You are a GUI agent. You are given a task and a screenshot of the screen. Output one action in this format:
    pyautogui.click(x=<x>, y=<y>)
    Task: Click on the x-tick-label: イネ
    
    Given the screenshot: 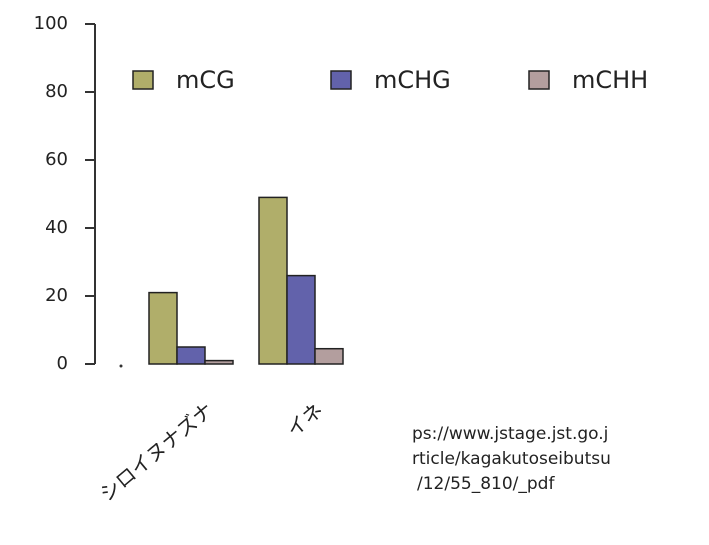 What is the action you would take?
    pyautogui.click(x=305, y=420)
    